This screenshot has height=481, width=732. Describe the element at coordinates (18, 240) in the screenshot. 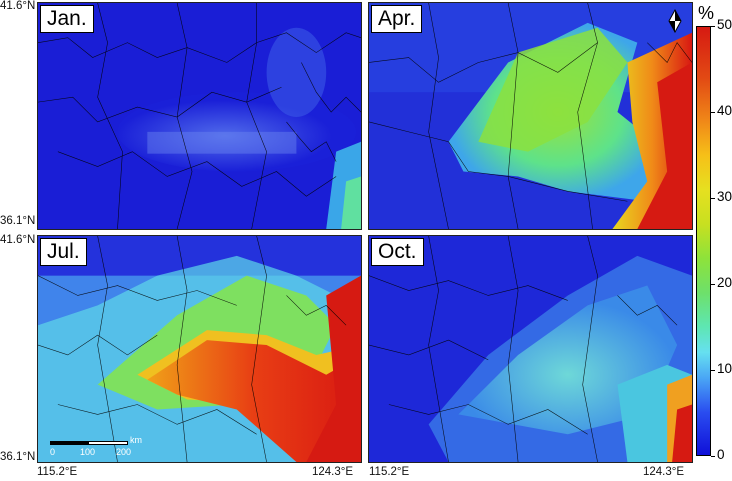

I see `lat-label-top-lower: 41.6°N` at that location.